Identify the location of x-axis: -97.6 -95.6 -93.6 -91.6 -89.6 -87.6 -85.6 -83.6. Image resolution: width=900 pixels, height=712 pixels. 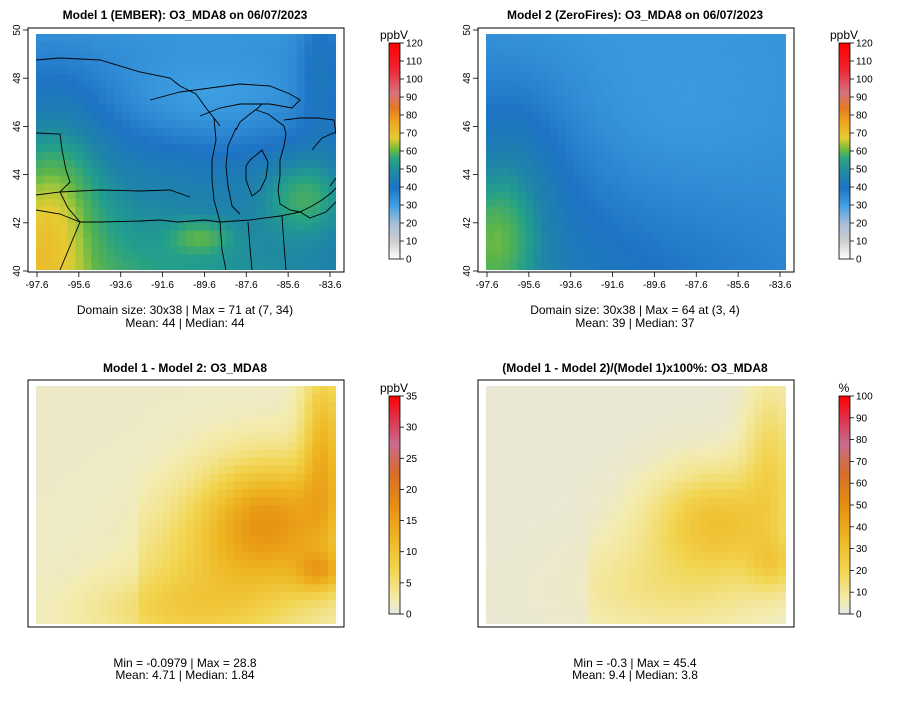
(184, 281).